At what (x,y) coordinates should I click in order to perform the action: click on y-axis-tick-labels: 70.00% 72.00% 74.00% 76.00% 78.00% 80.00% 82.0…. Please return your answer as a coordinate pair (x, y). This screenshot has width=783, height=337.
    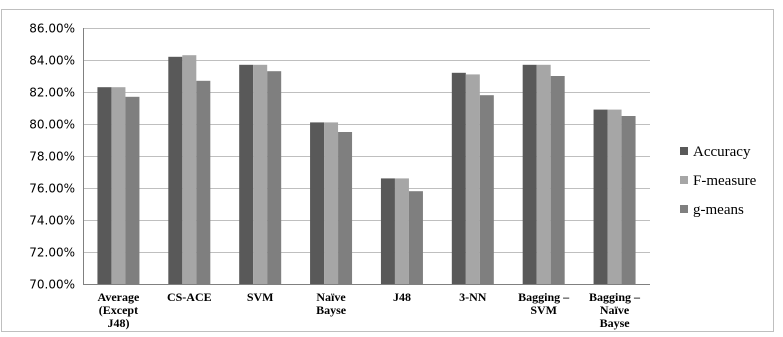
    Looking at the image, I should click on (52, 157).